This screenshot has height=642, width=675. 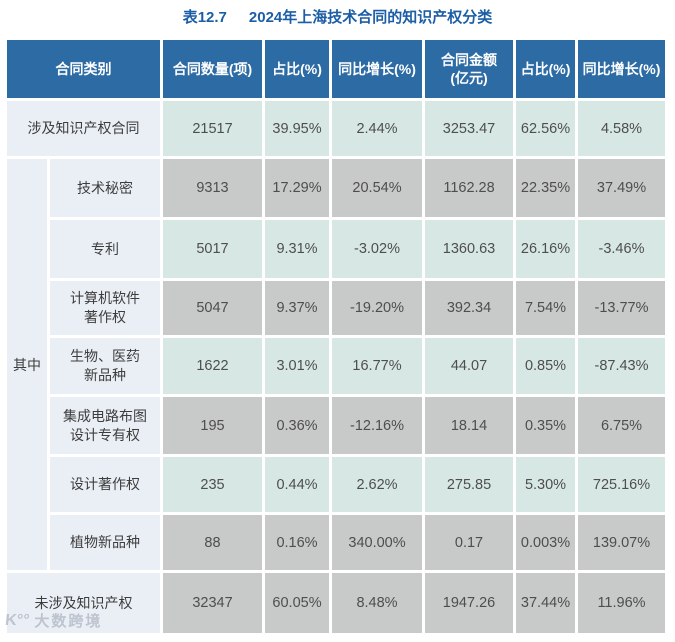 What do you see at coordinates (297, 484) in the screenshot?
I see `data-cell: 0.44%` at bounding box center [297, 484].